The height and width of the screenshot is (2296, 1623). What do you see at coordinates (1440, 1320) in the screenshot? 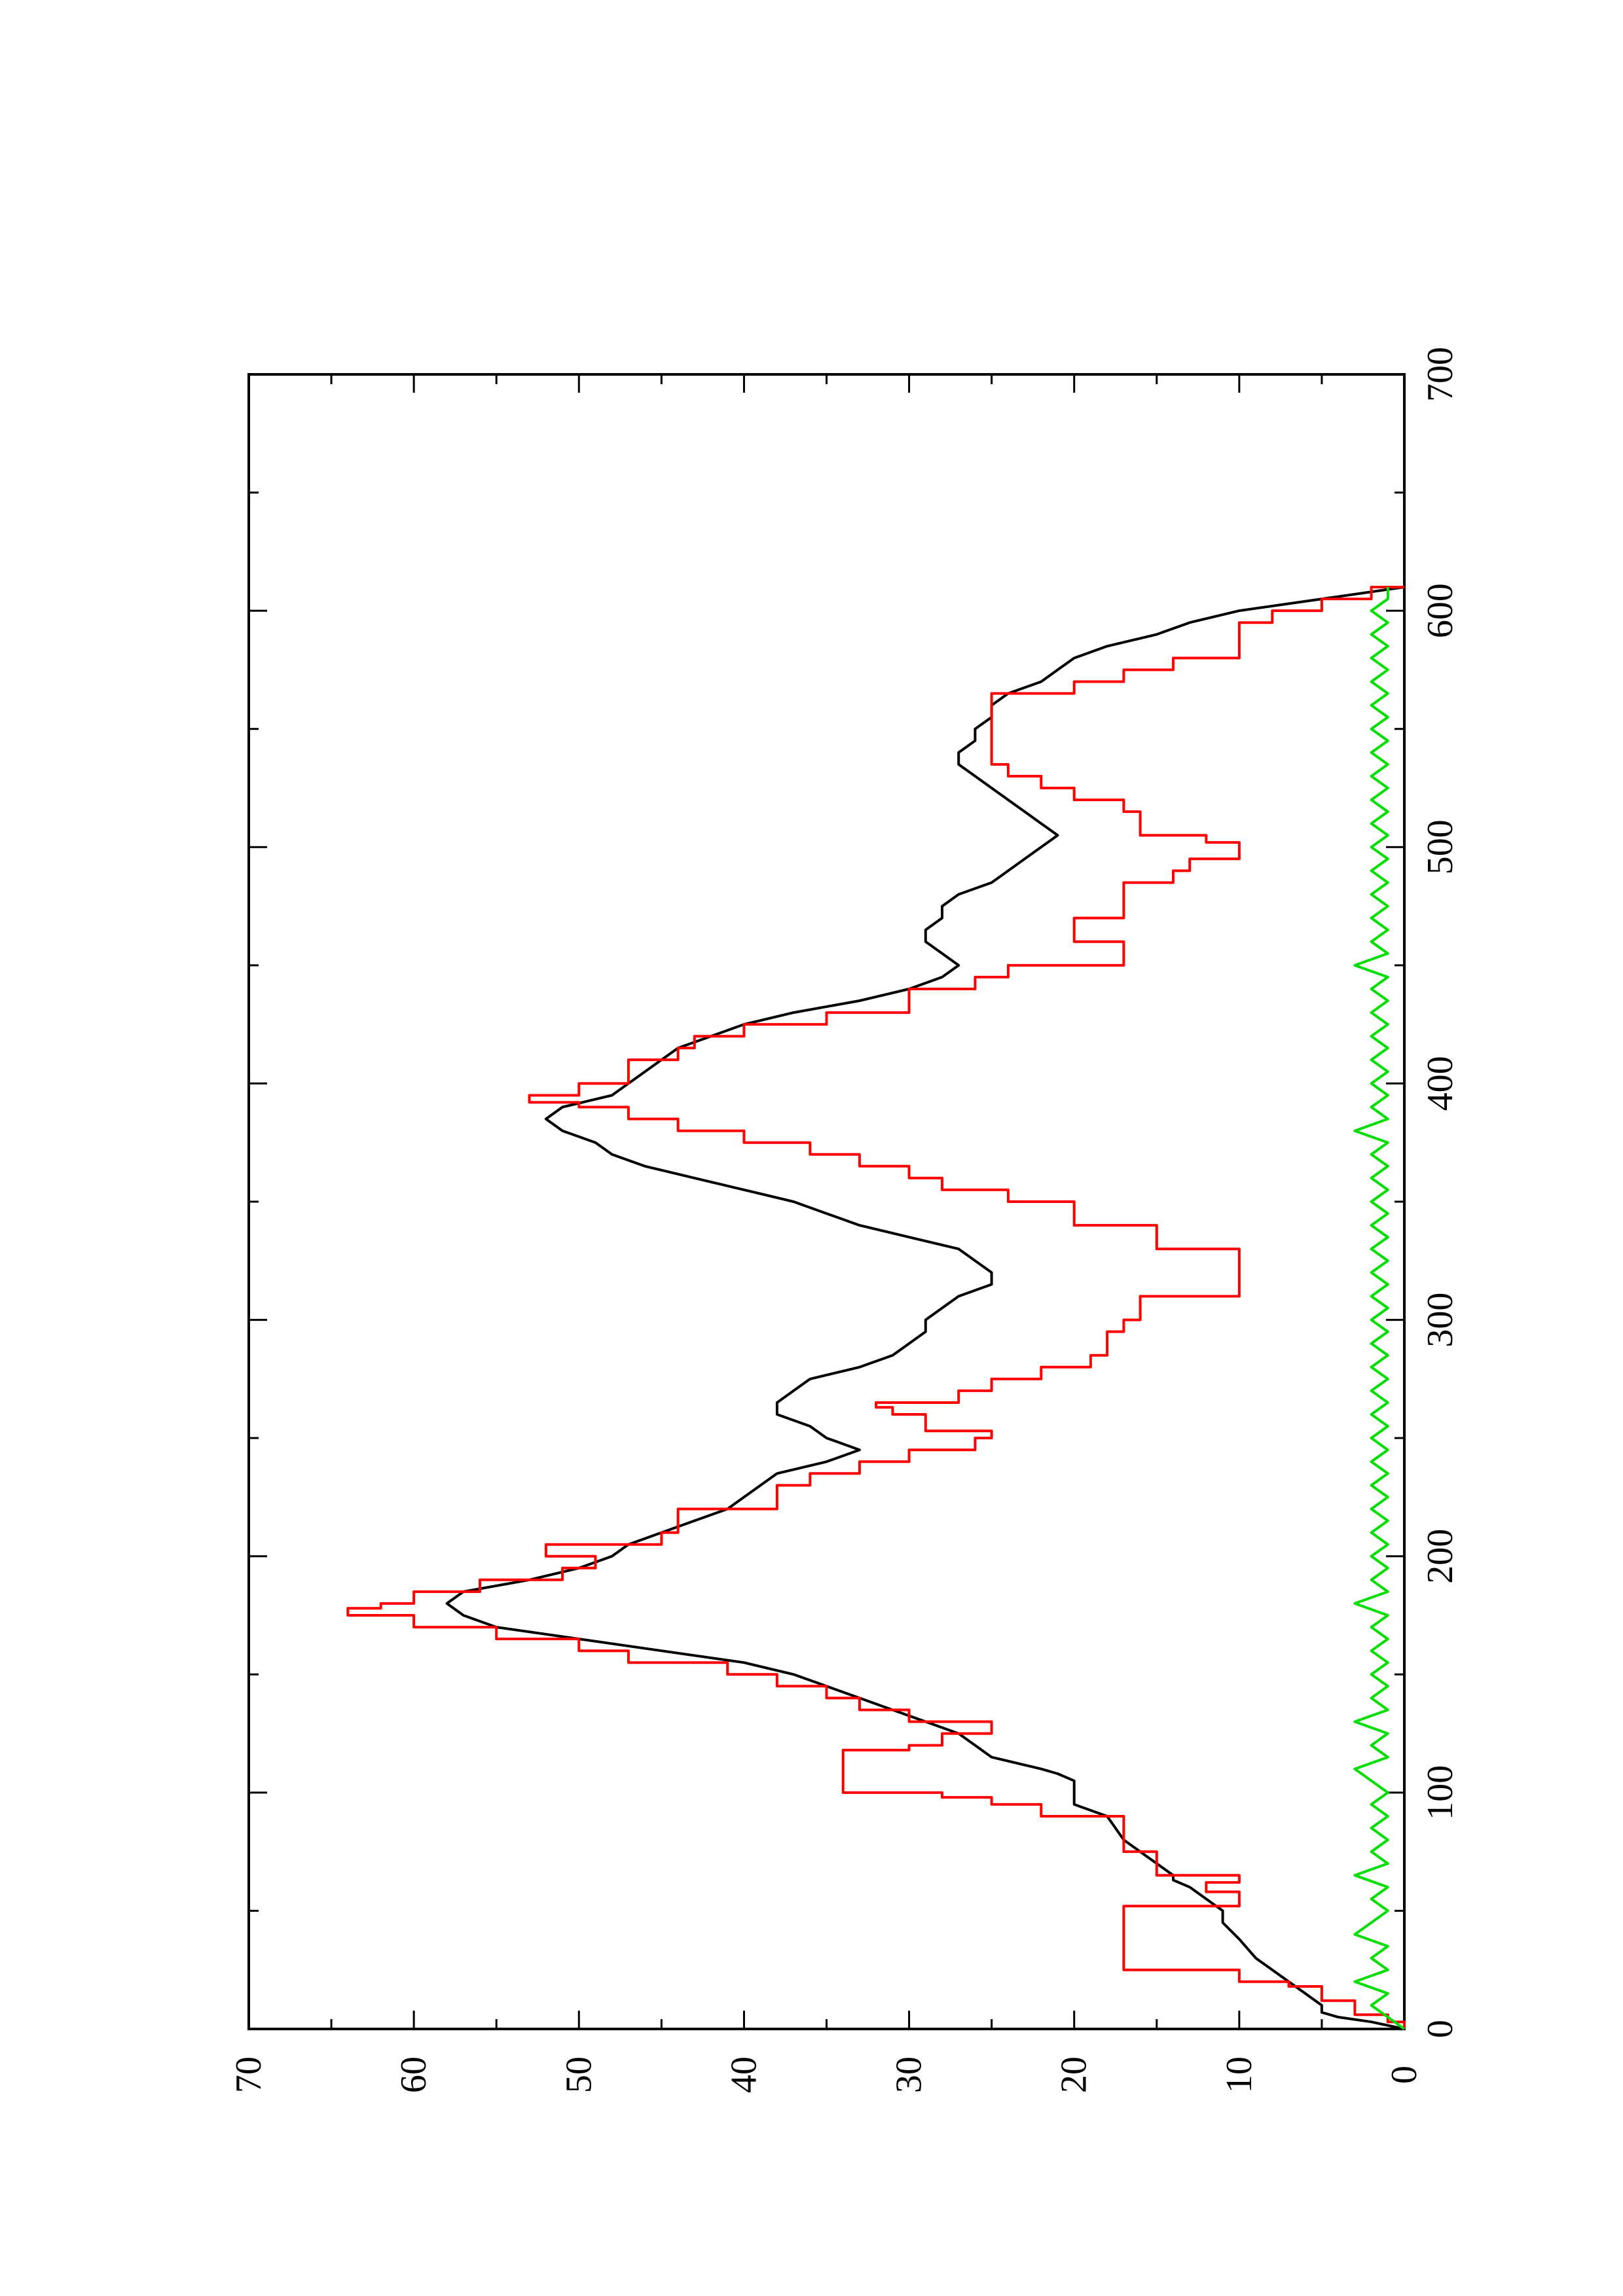
I see `x-tick-label: 300` at bounding box center [1440, 1320].